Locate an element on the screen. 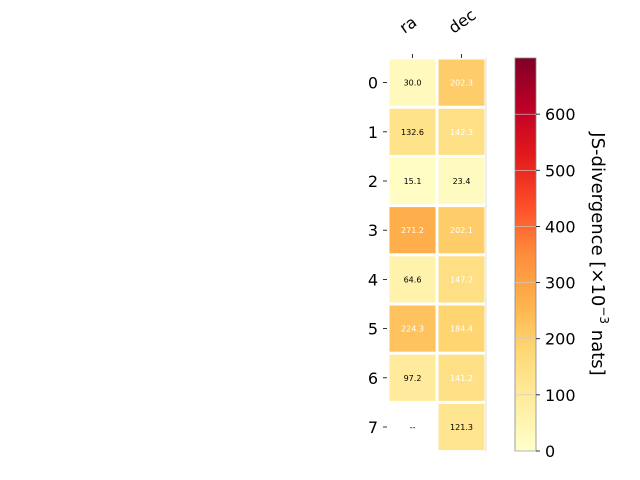 The height and width of the screenshot is (480, 640). heatmap-cell-label: 184.4 is located at coordinates (461, 329).